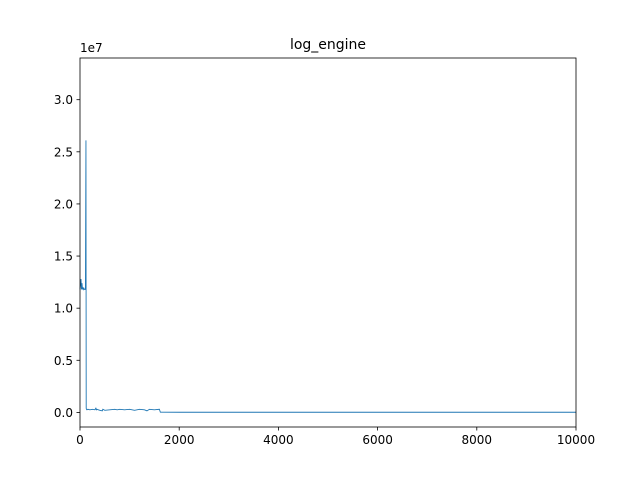 The height and width of the screenshot is (480, 640). What do you see at coordinates (63, 152) in the screenshot?
I see `y-tick-label: 2.5` at bounding box center [63, 152].